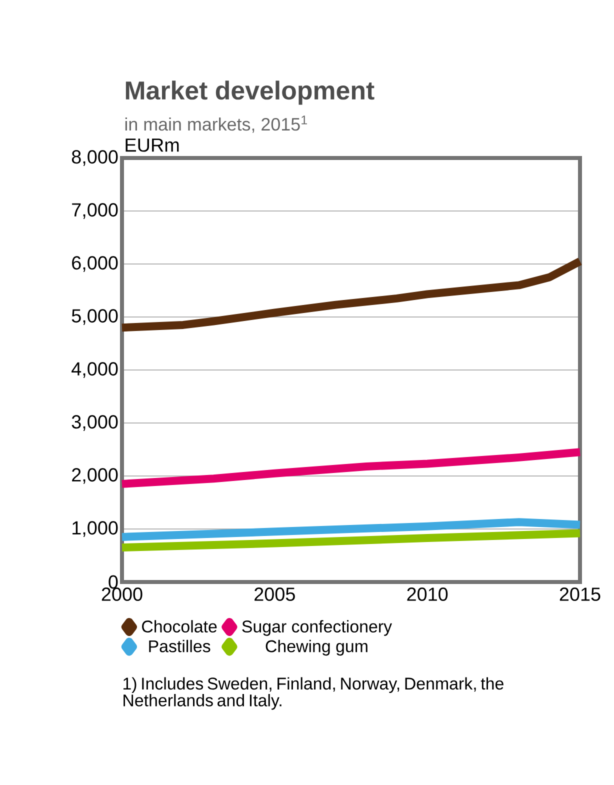  What do you see at coordinates (95, 370) in the screenshot?
I see `y-tick-label: 4,000` at bounding box center [95, 370].